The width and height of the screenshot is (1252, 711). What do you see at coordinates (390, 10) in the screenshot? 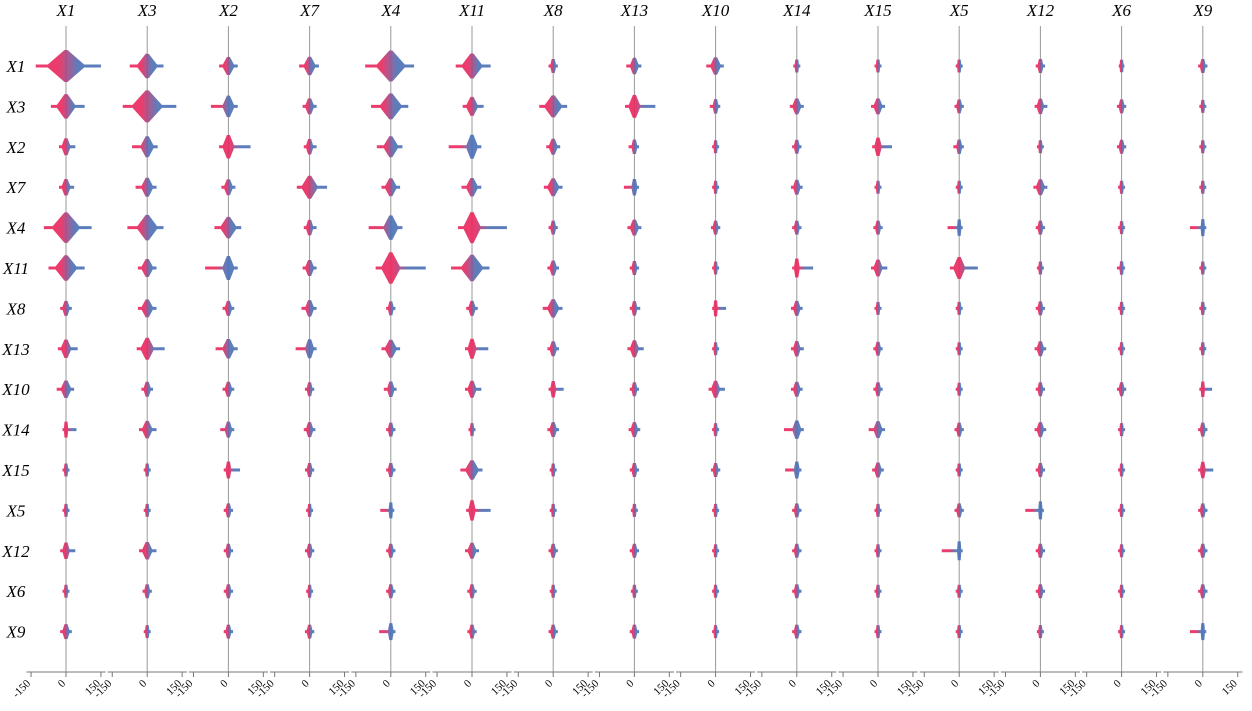
I see `column-label: X4` at bounding box center [390, 10].